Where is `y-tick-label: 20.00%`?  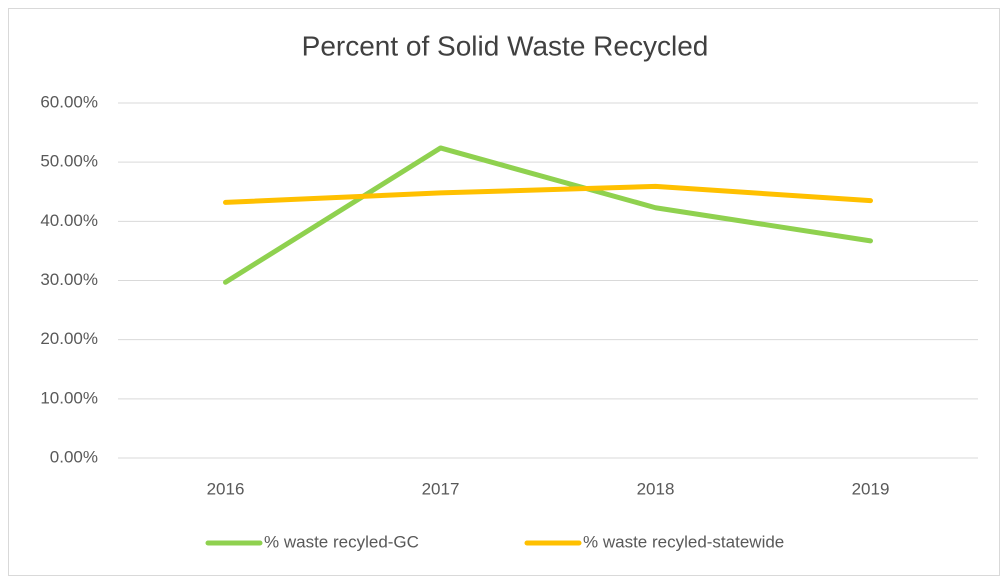
y-tick-label: 20.00% is located at coordinates (69, 338).